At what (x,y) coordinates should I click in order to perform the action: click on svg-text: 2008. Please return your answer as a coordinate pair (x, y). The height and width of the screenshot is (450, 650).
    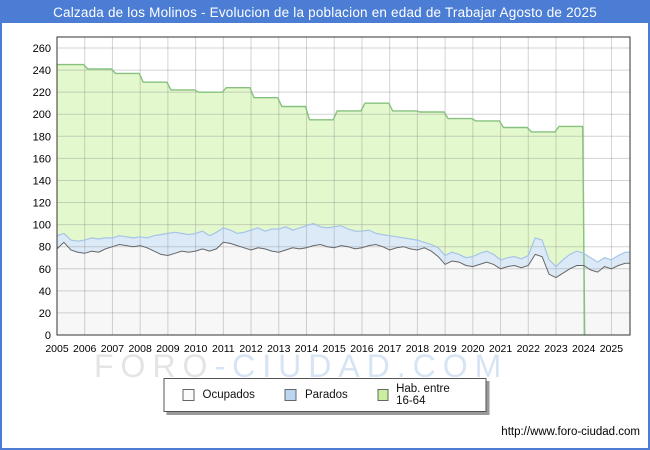
    Looking at the image, I should click on (140, 349).